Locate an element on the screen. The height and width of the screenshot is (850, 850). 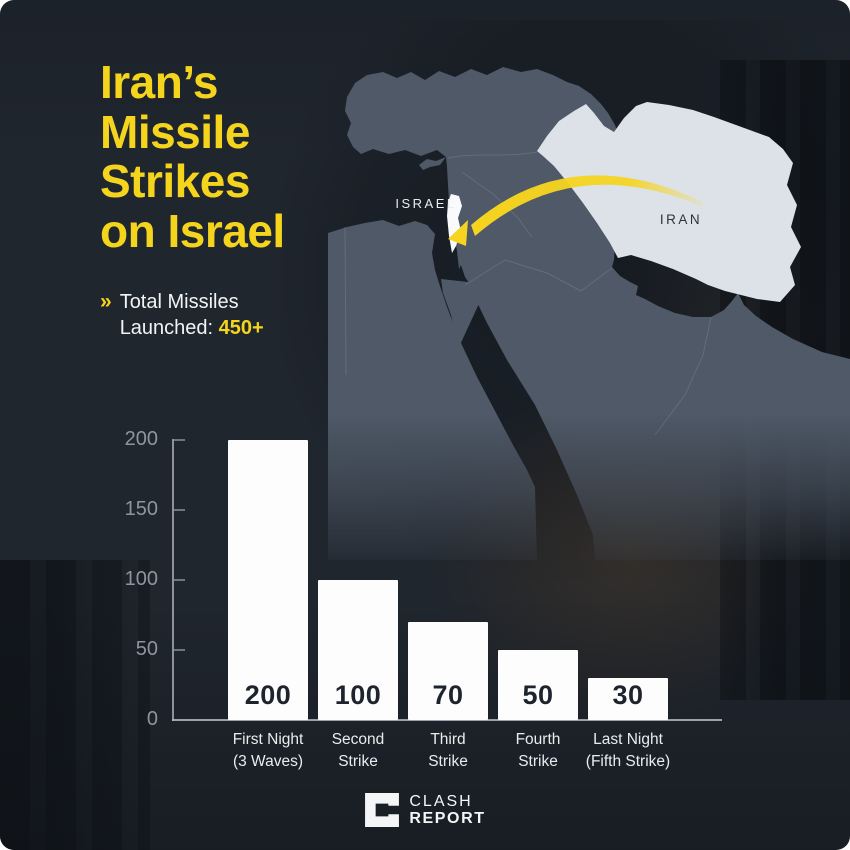
missile-arrow-head is located at coordinates (458, 233).